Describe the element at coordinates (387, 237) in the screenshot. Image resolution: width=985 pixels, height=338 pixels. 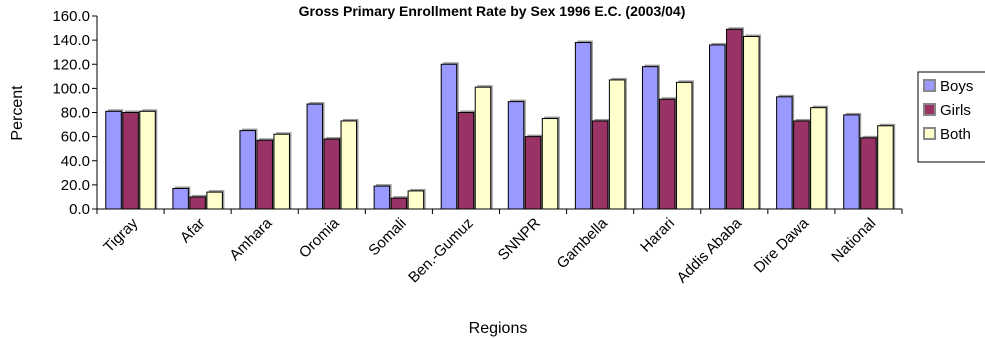
I see `x-tick-label: Somali` at that location.